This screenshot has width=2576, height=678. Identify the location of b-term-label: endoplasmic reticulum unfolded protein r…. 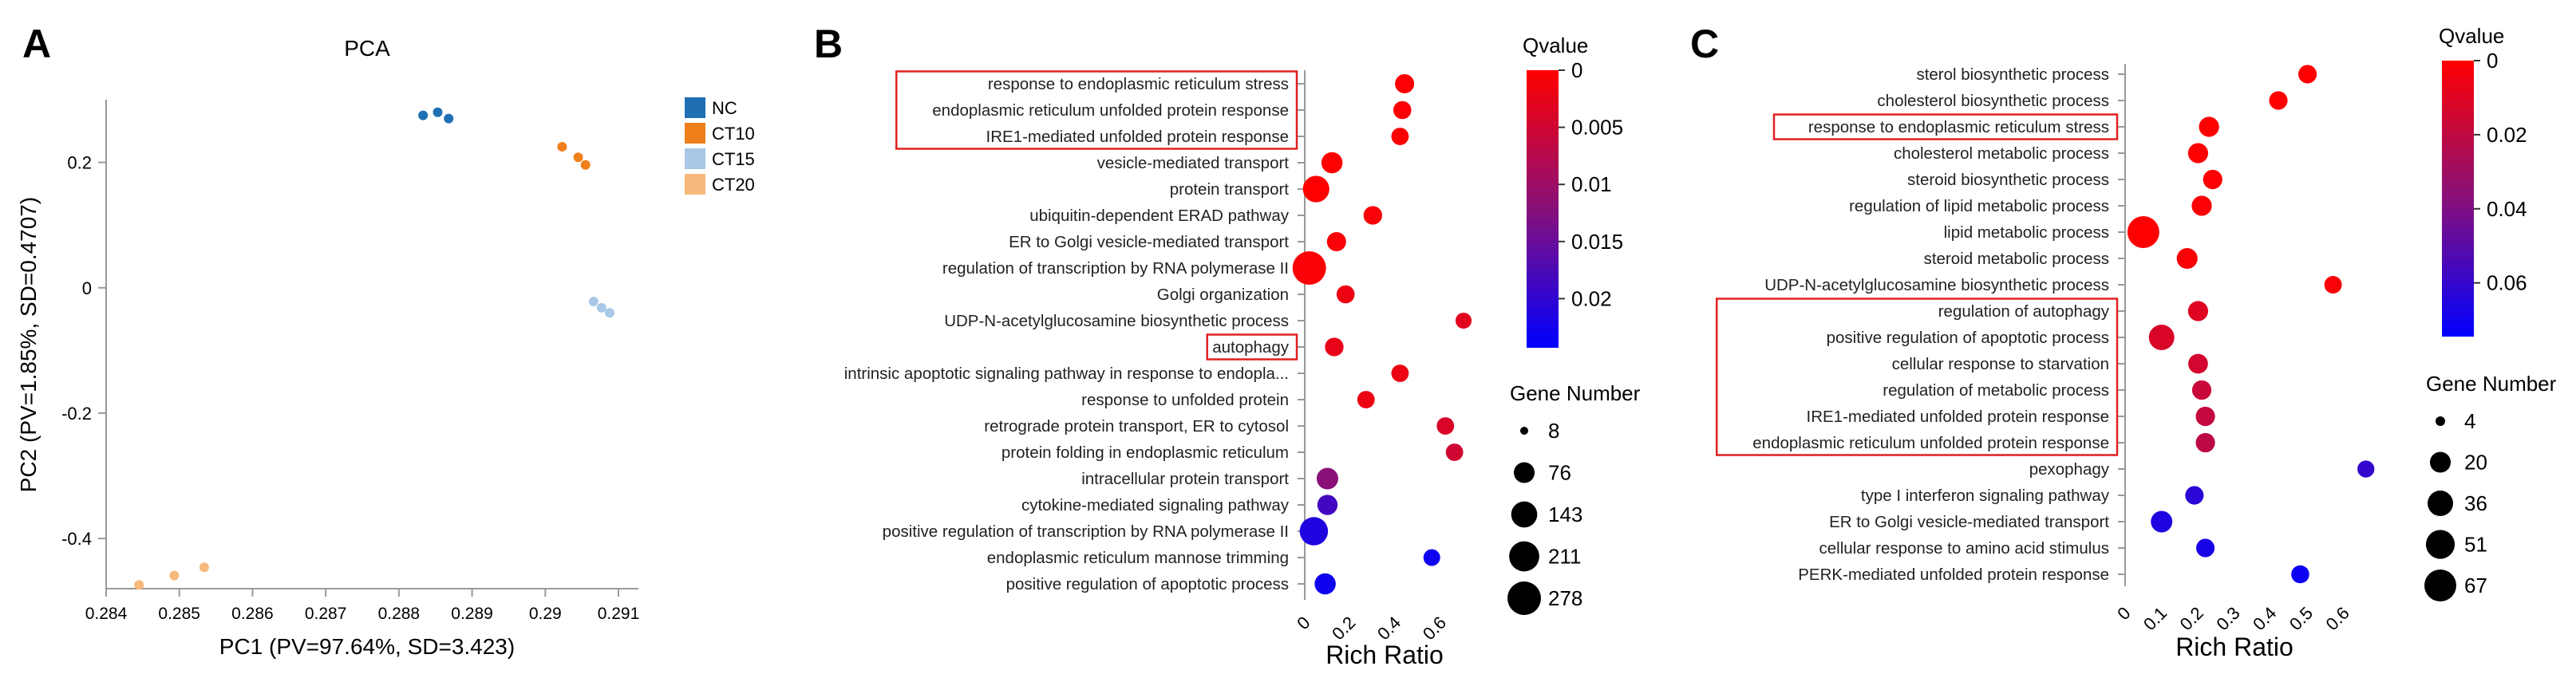
(1110, 110).